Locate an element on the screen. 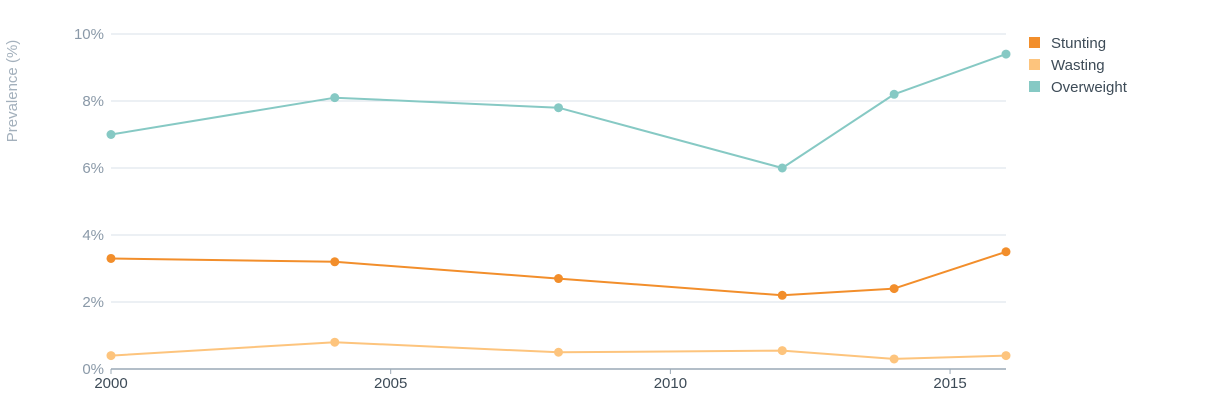  y-axis-ticks: 0% 2% 4% 6% 8% 10% is located at coordinates (89, 202).